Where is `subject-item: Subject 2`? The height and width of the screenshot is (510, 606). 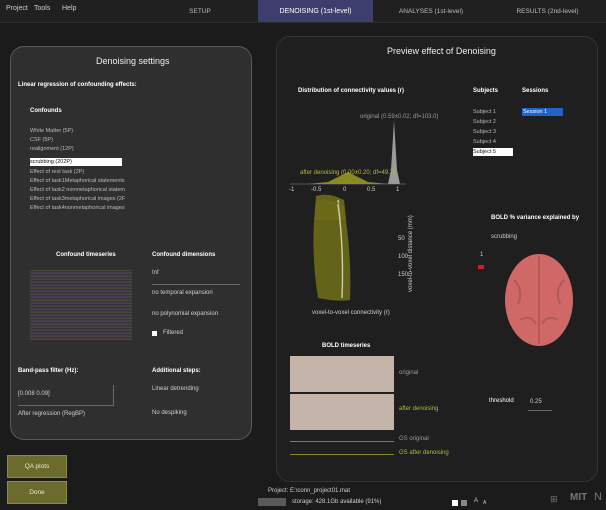
subject-item: Subject 2 is located at coordinates (484, 122).